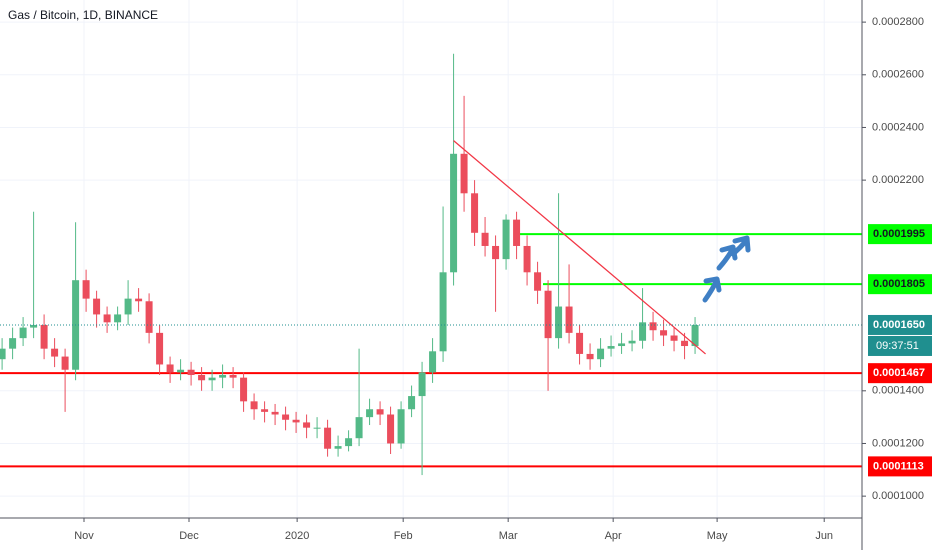 This screenshot has height=550, width=932. I want to click on y-tick-label: 0.0002200, so click(898, 180).